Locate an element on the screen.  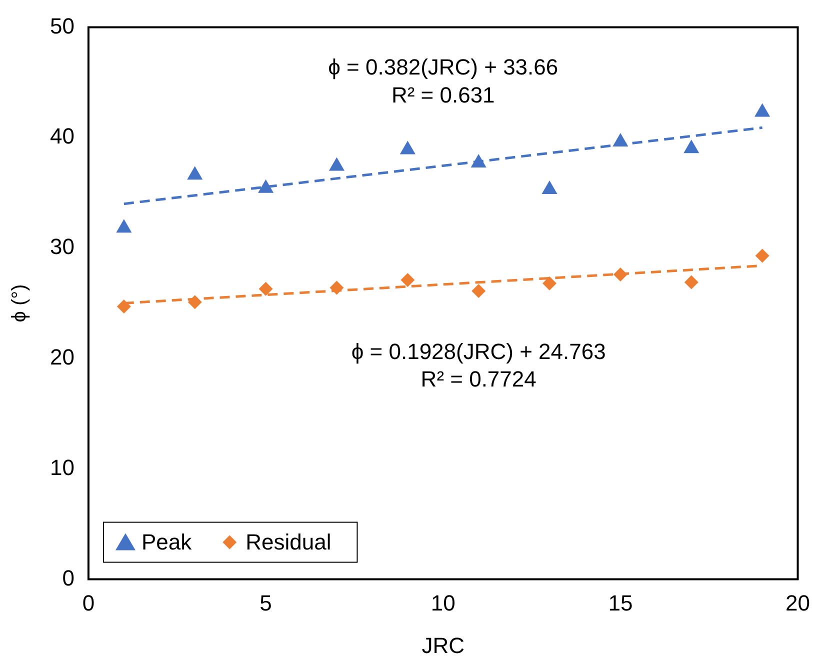
x-tick-label: 10 is located at coordinates (443, 603).